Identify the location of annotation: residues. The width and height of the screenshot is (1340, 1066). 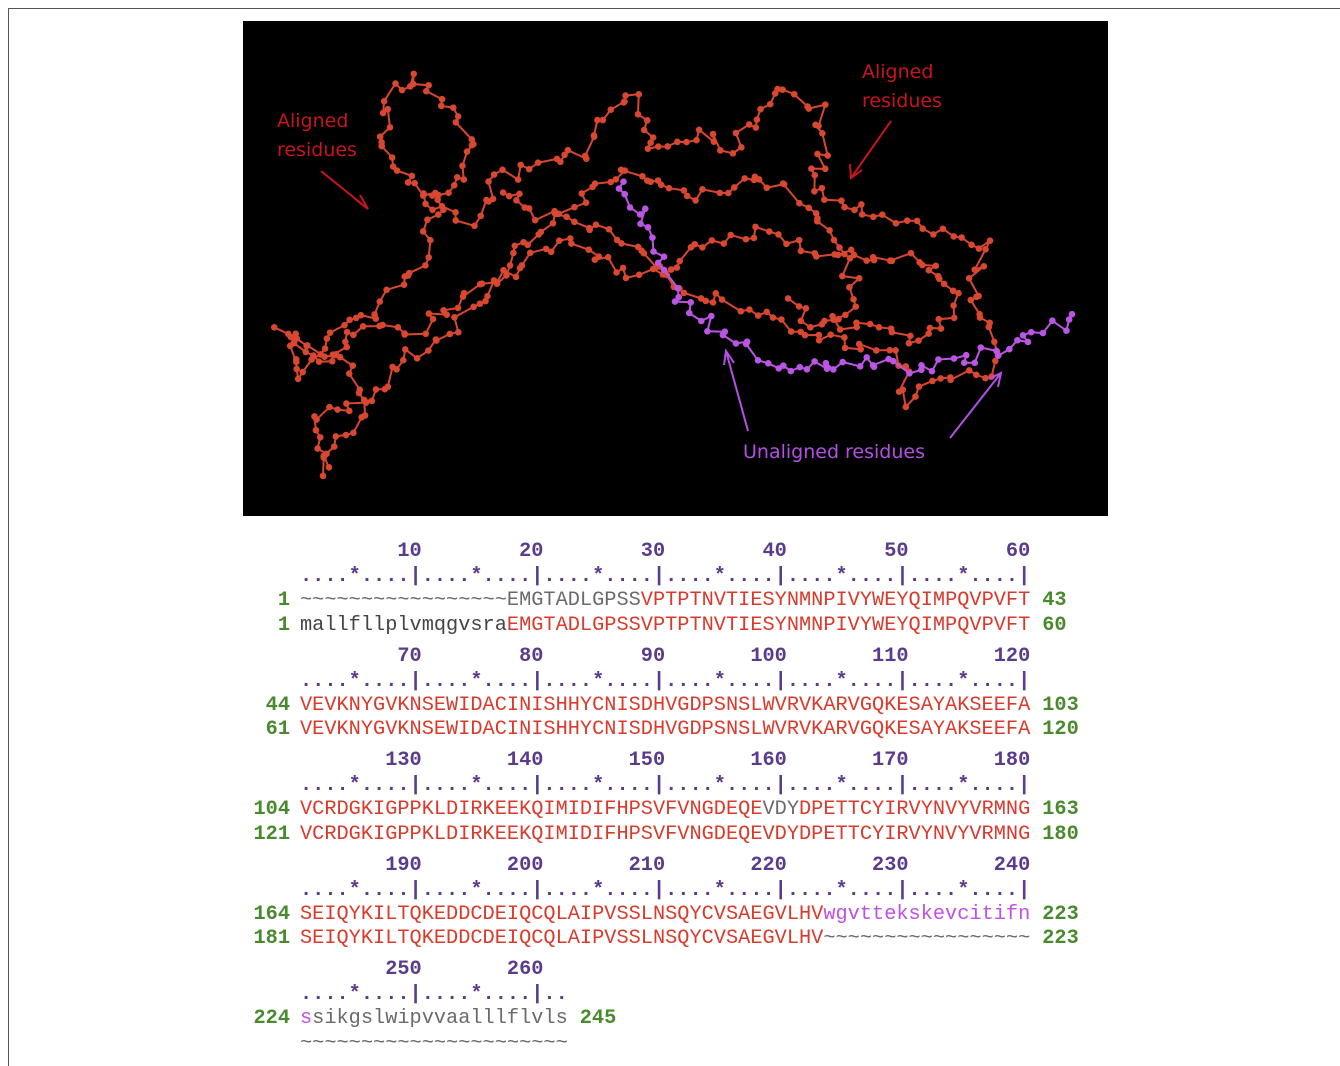
(317, 150).